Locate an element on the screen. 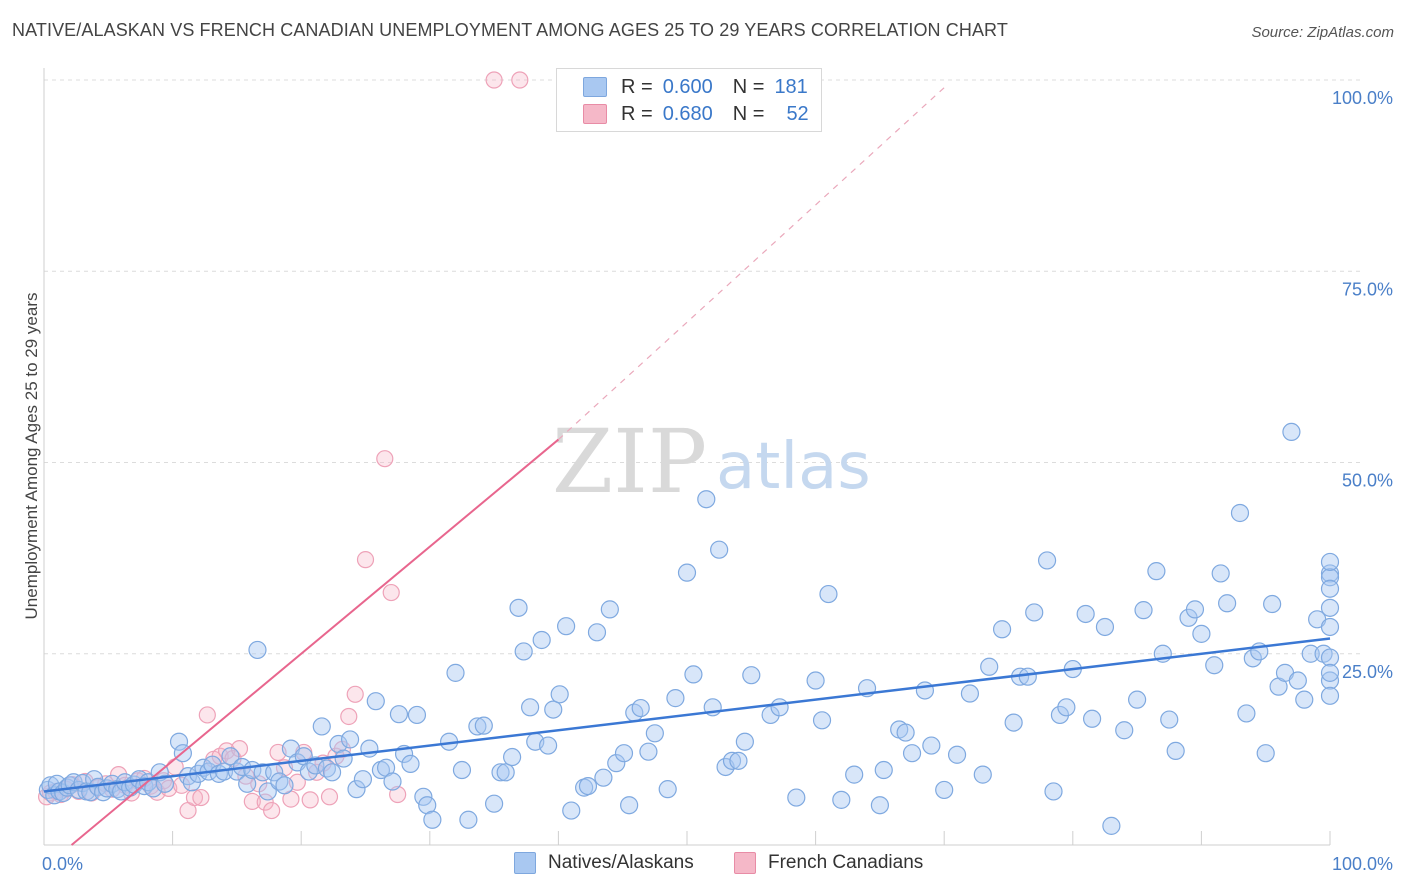  legend-item-natives: Natives/Alaskans is located at coordinates (604, 863).